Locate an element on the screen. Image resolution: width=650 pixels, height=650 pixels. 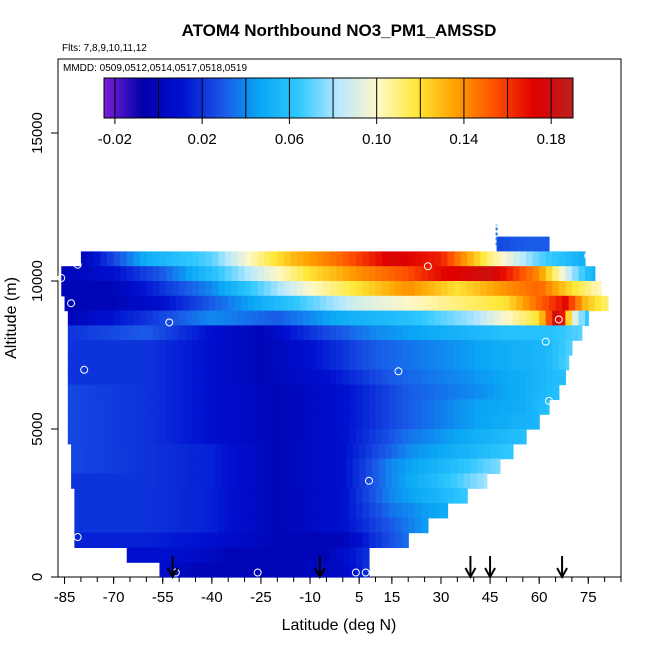
x-axis: -85 -70 -55 -40 -25 -10 5 15 30 45 60 75 is located at coordinates (338, 591).